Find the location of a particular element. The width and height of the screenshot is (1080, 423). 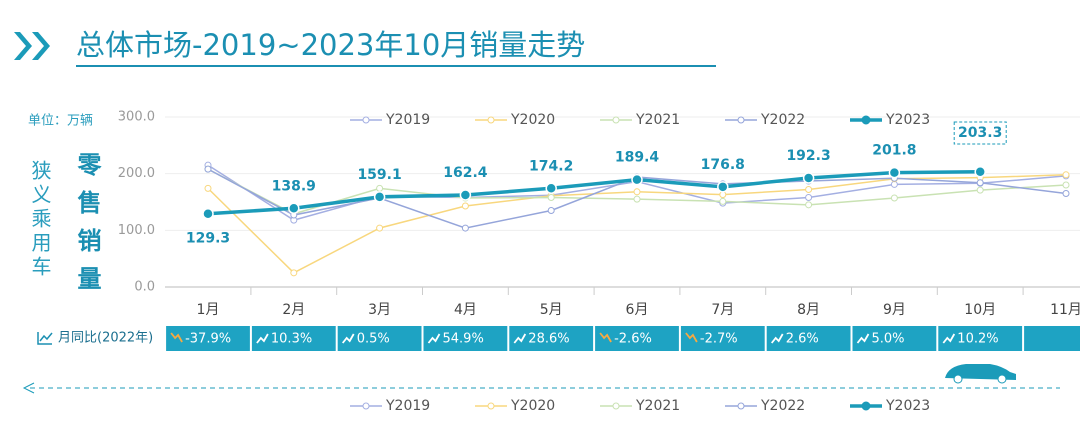

yoy-value: -2.7% is located at coordinates (719, 339).